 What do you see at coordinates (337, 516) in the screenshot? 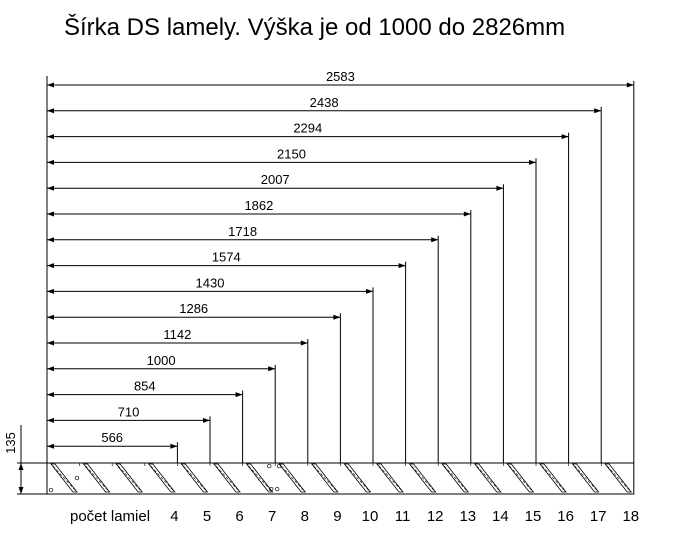
I see `lamella-count-value: 9` at bounding box center [337, 516].